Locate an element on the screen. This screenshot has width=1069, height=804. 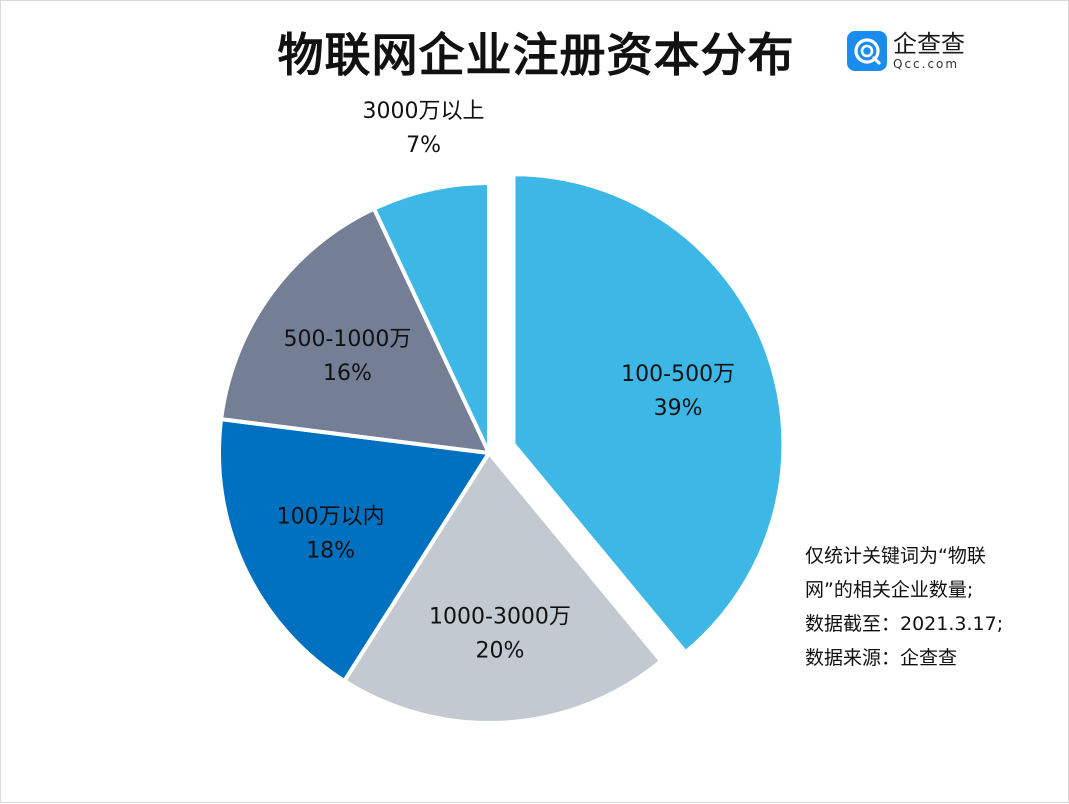
slice-value-label: 16% is located at coordinates (347, 373).